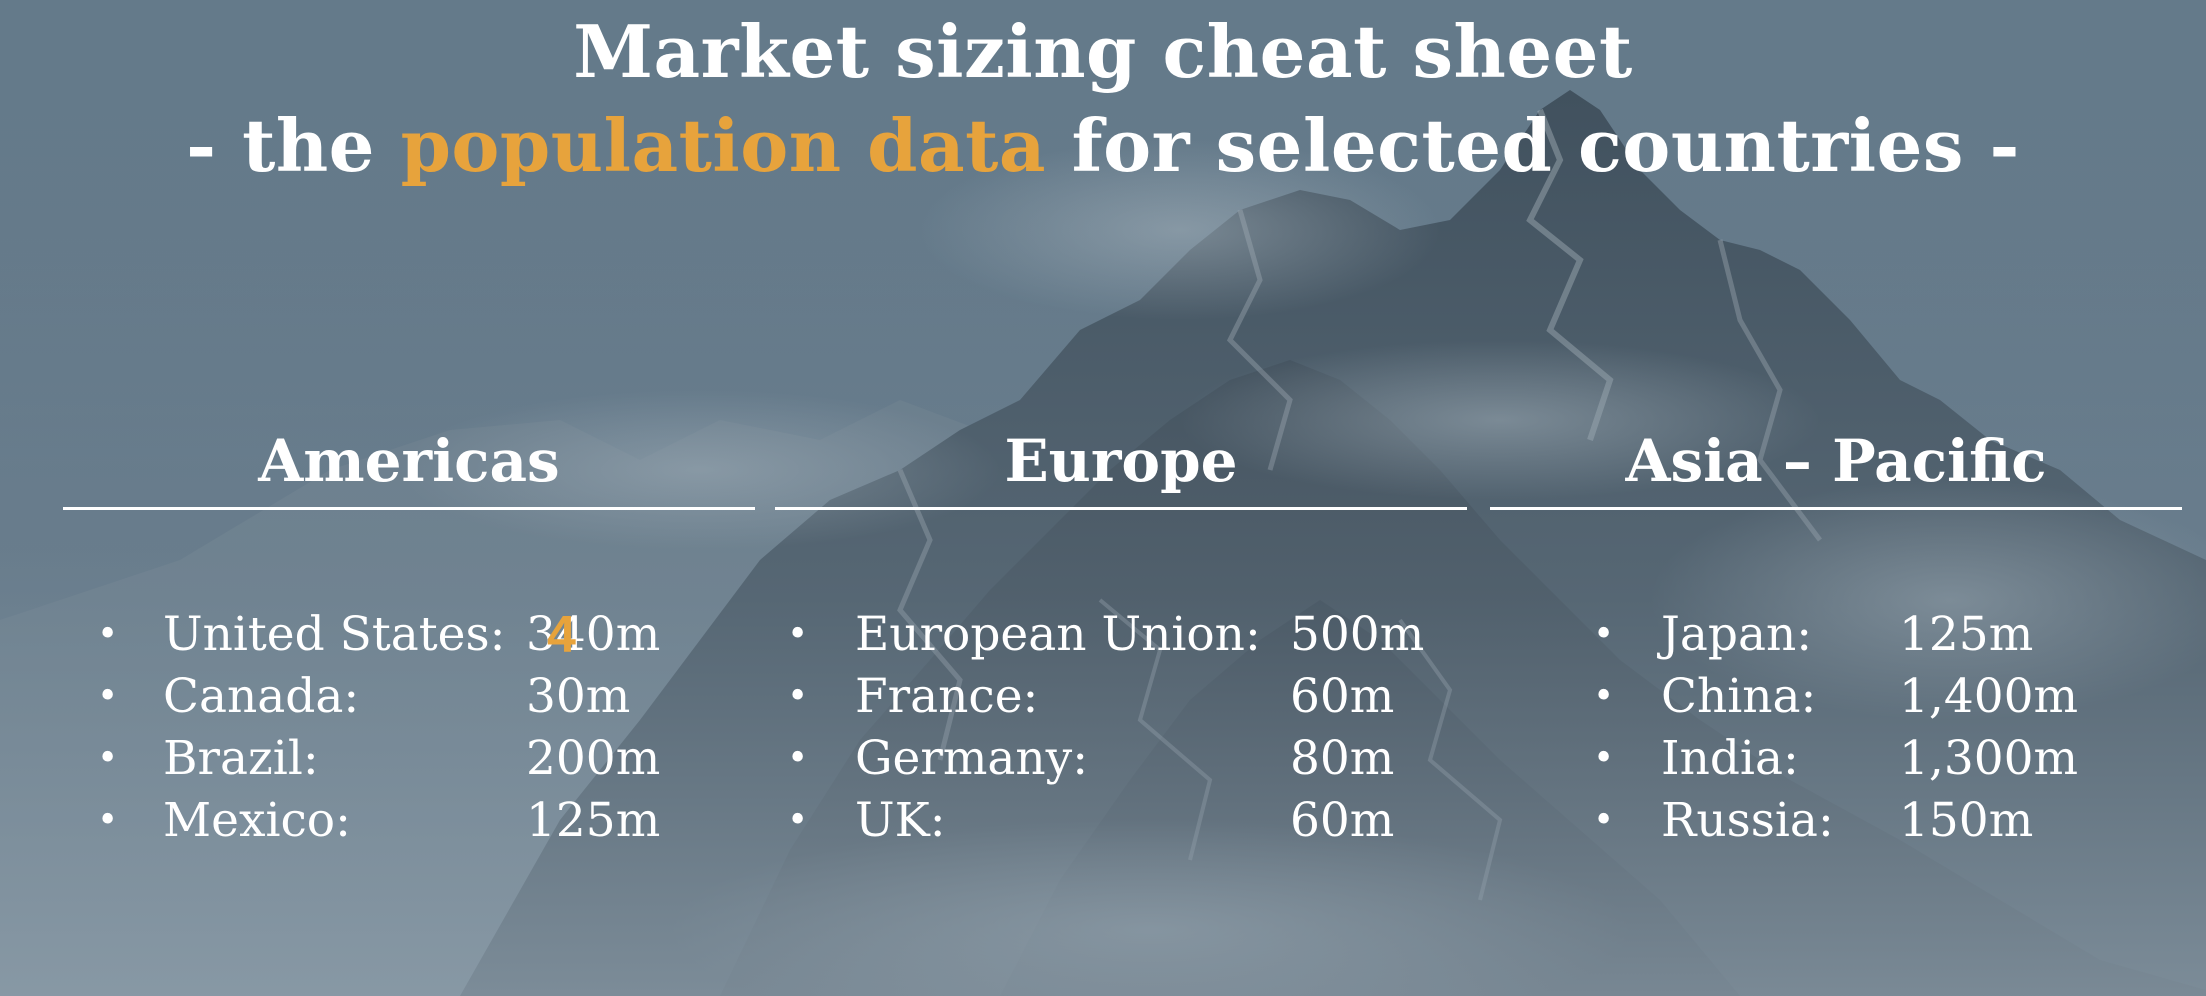  I want to click on region-heading: Europe, so click(1121, 461).